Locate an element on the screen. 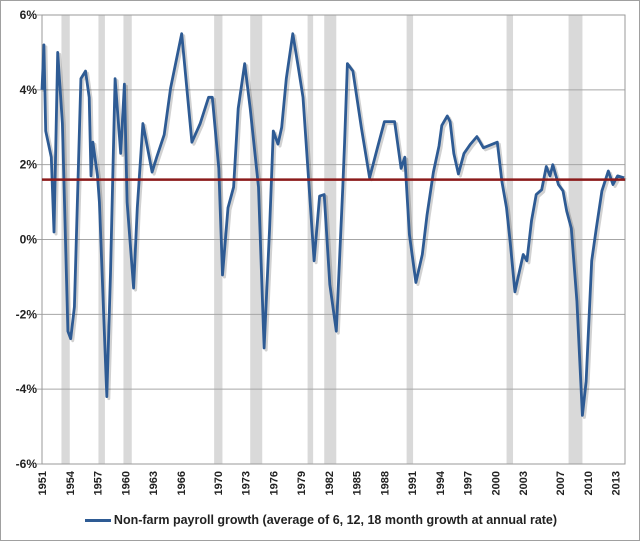  legend-swatch is located at coordinates (97, 521).